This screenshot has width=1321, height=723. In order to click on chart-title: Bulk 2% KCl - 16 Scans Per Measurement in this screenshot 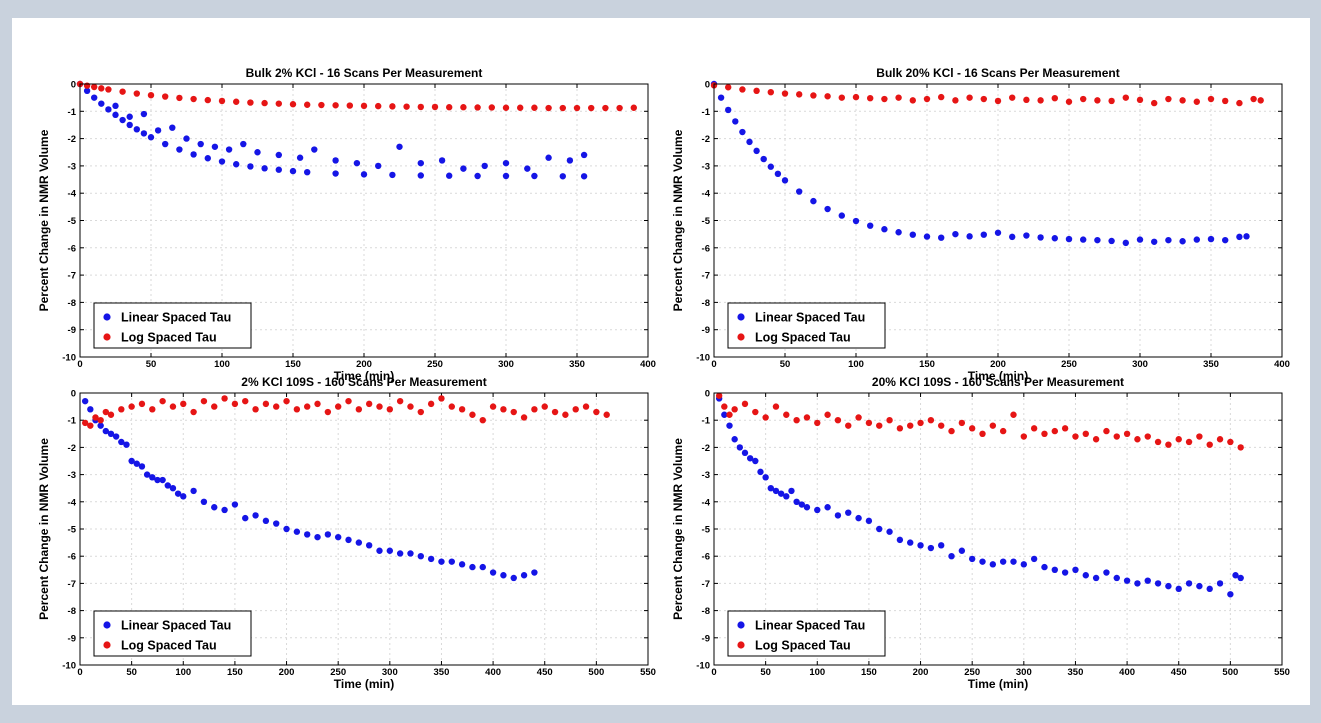, I will do `click(364, 73)`.